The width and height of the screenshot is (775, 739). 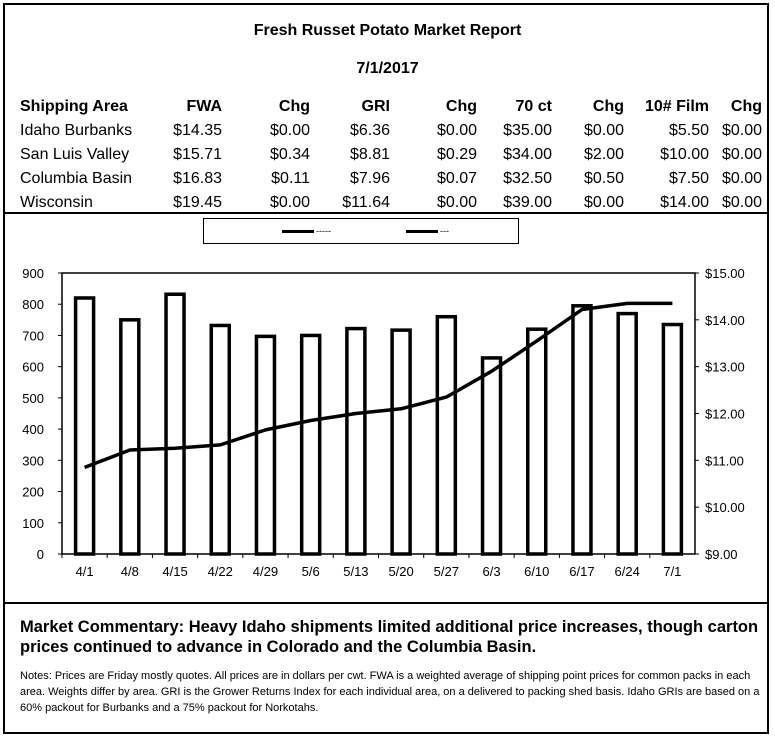 I want to click on right-tick-label: $11.00, so click(x=724, y=460).